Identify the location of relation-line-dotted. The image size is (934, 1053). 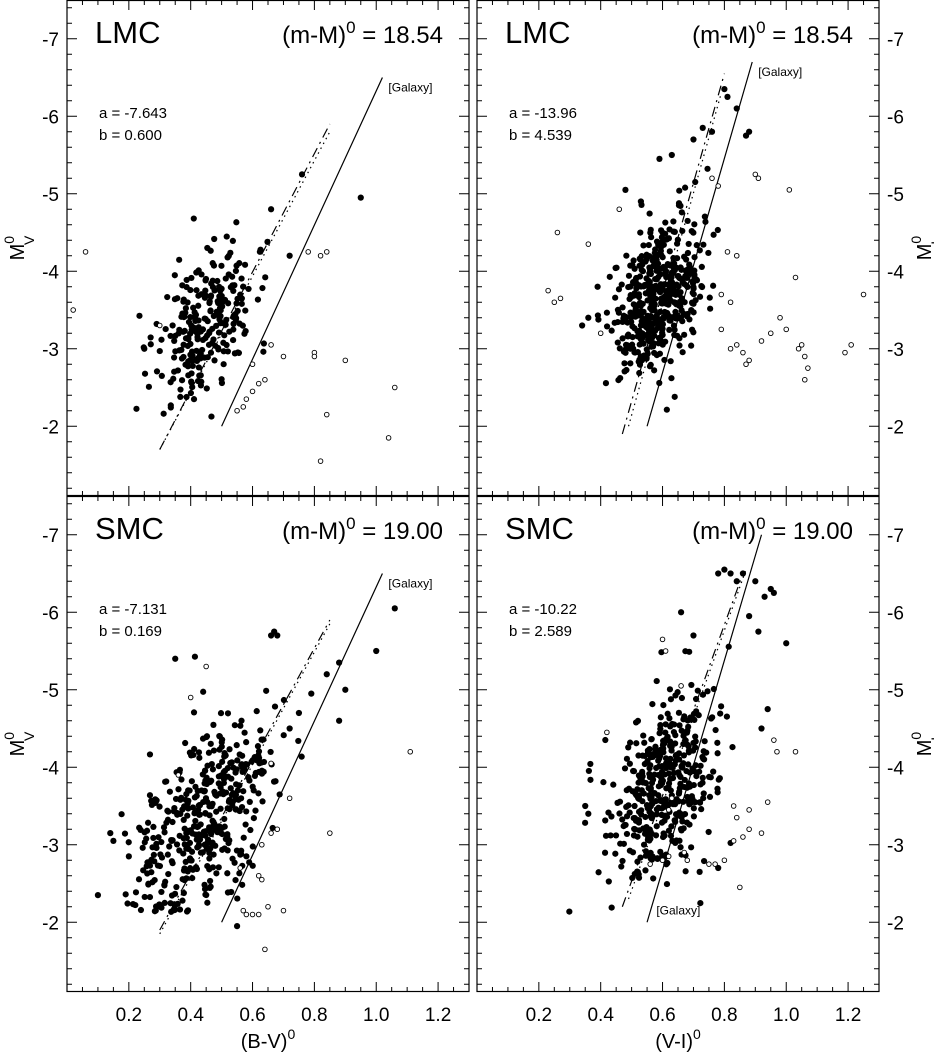
(245, 779).